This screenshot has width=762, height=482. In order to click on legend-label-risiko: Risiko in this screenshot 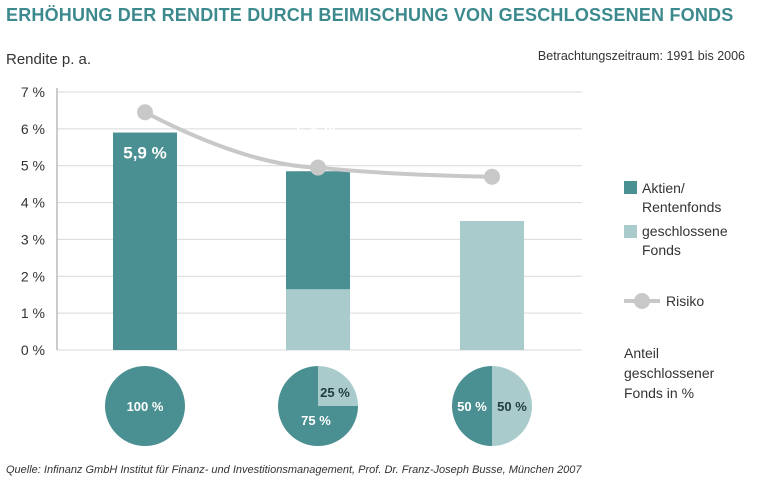, I will do `click(685, 301)`.